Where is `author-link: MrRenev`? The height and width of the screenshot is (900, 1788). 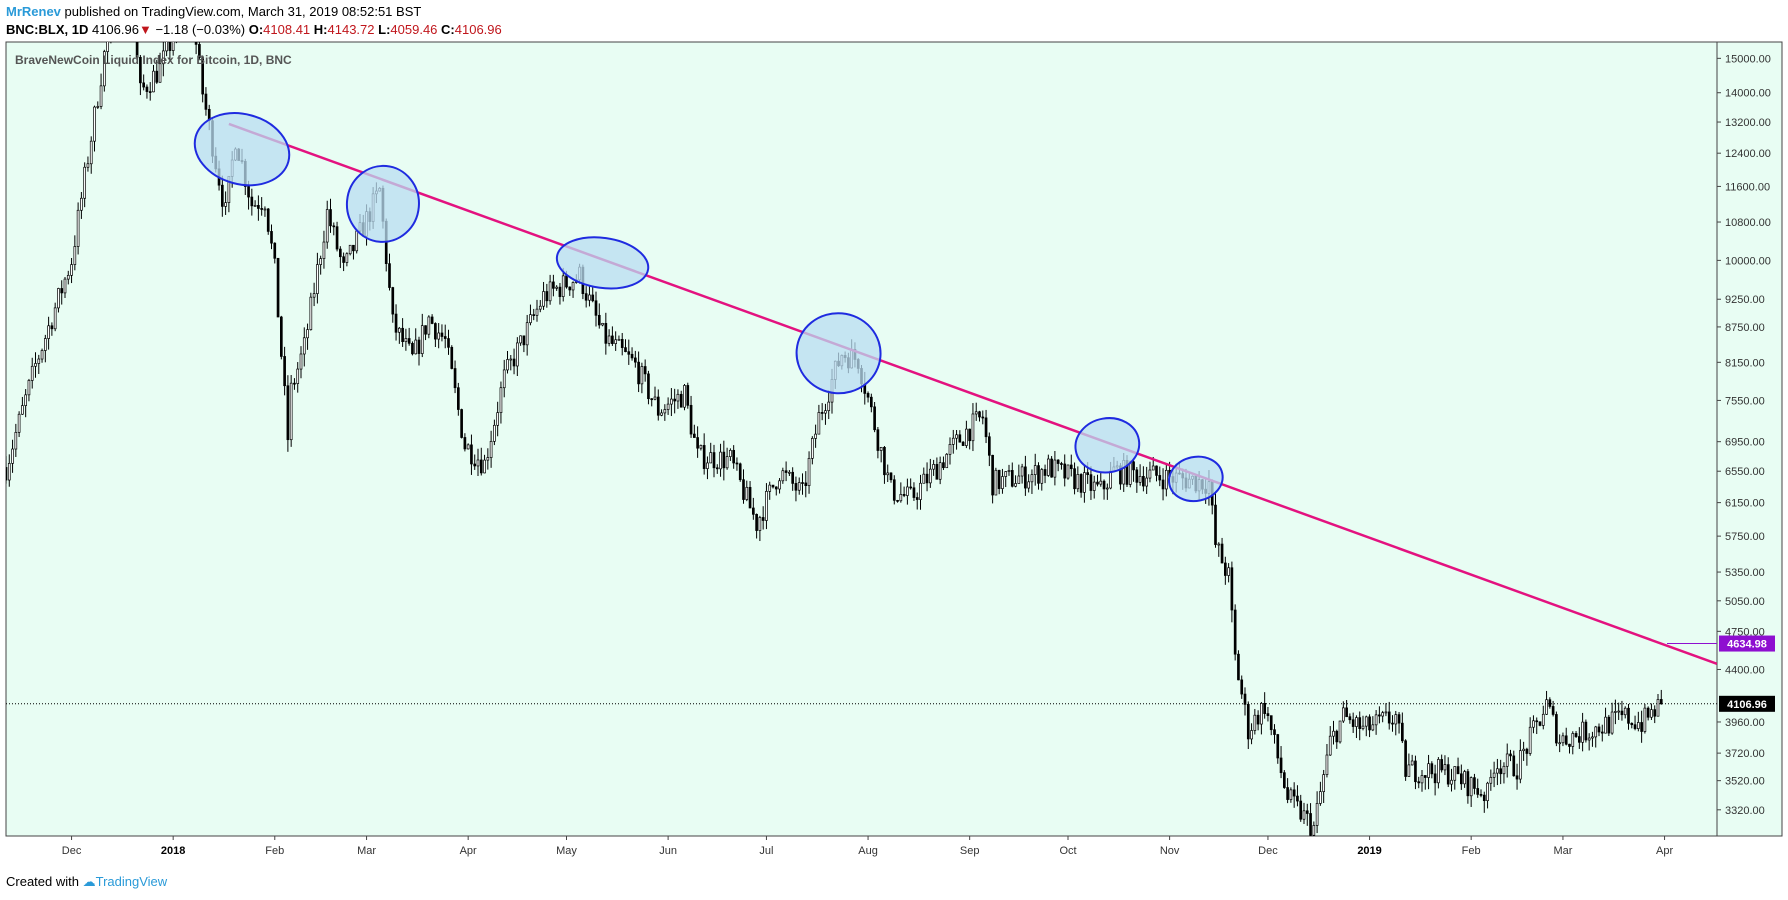 author-link: MrRenev is located at coordinates (33, 11).